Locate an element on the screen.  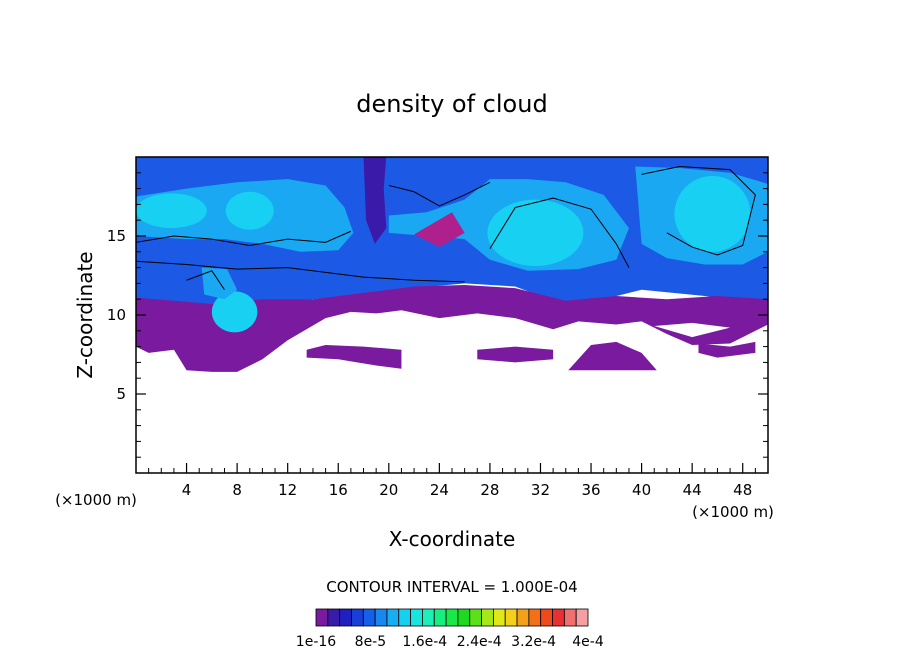
colorbar-tick-label: 8e-5 is located at coordinates (370, 642).